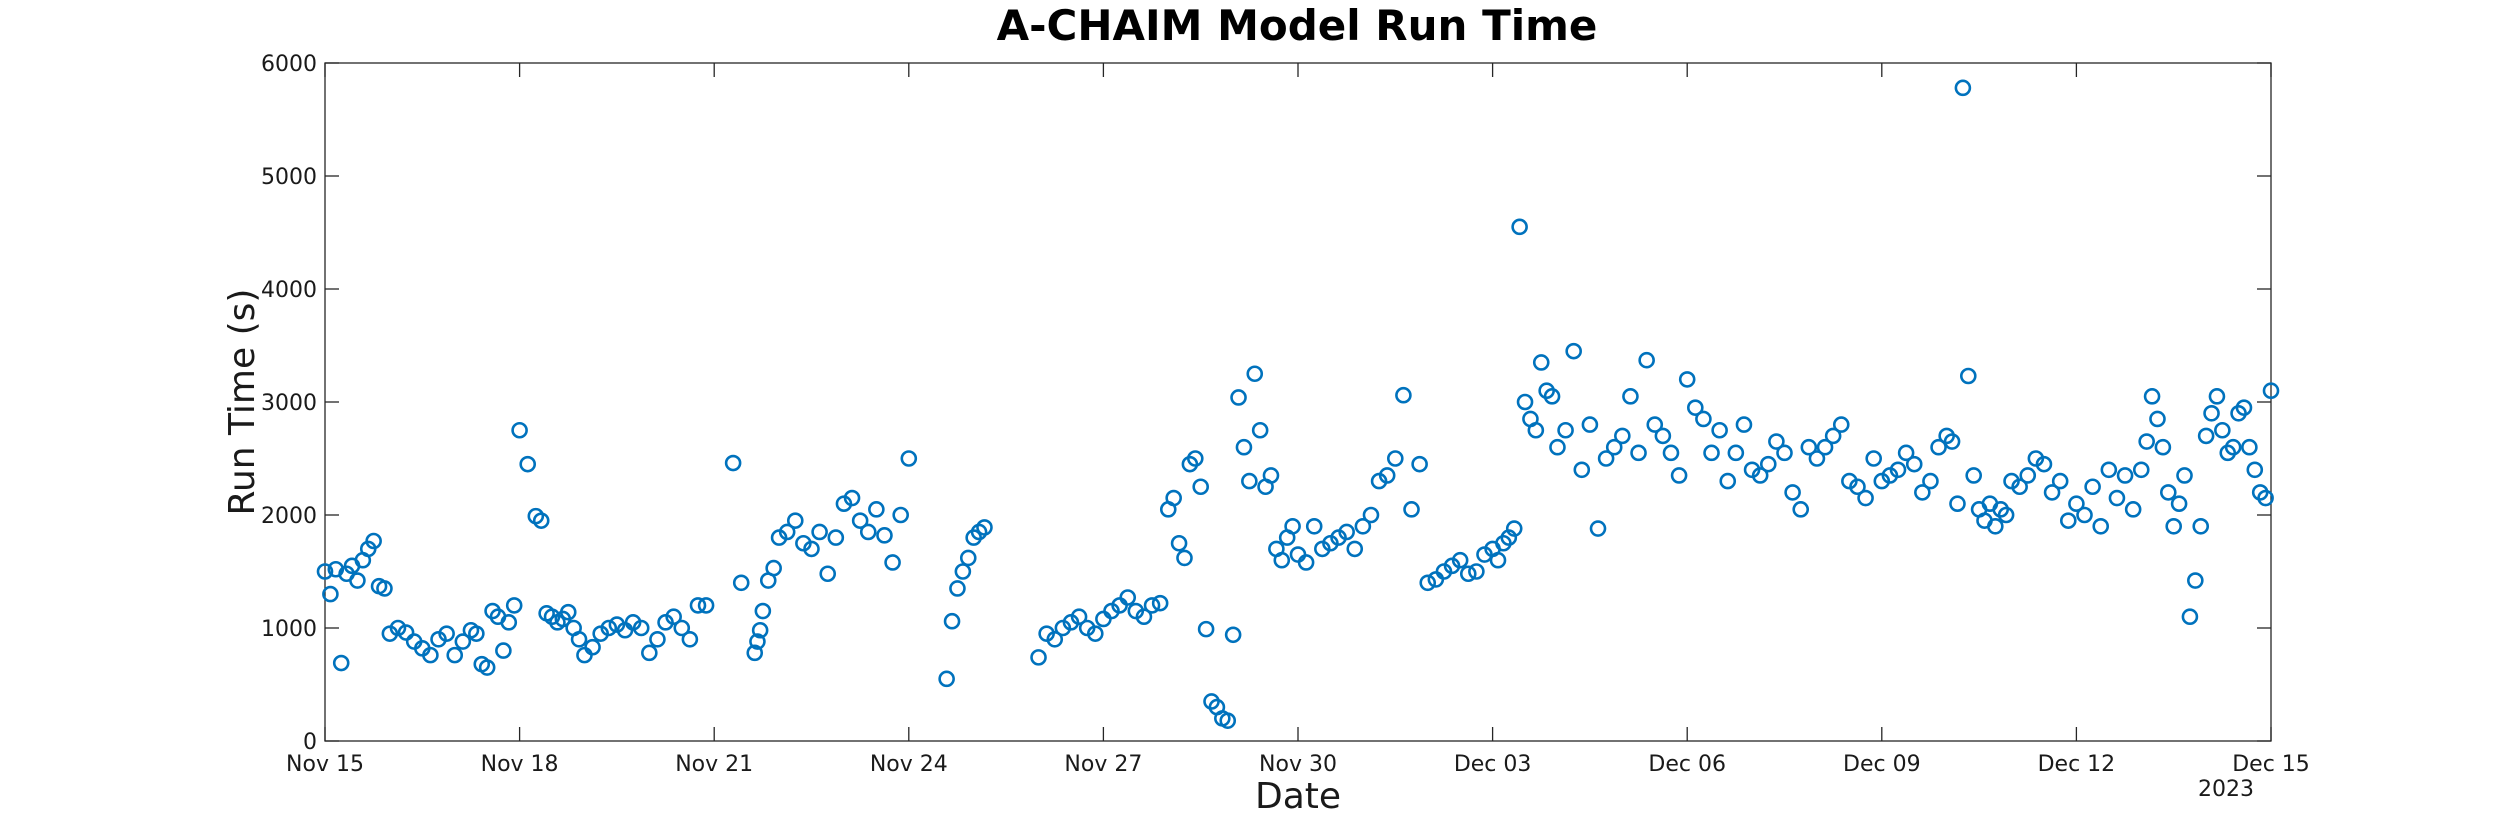 The width and height of the screenshot is (2500, 833). I want to click on y-axis-label: Run Time (s), so click(242, 402).